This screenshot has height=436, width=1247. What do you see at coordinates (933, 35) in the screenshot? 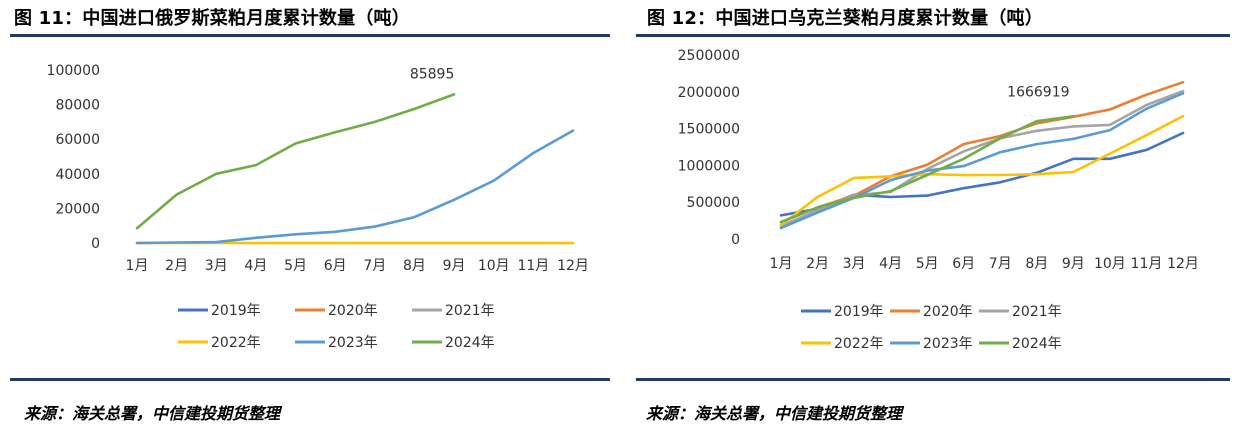
I see `figure-12-top-rule` at bounding box center [933, 35].